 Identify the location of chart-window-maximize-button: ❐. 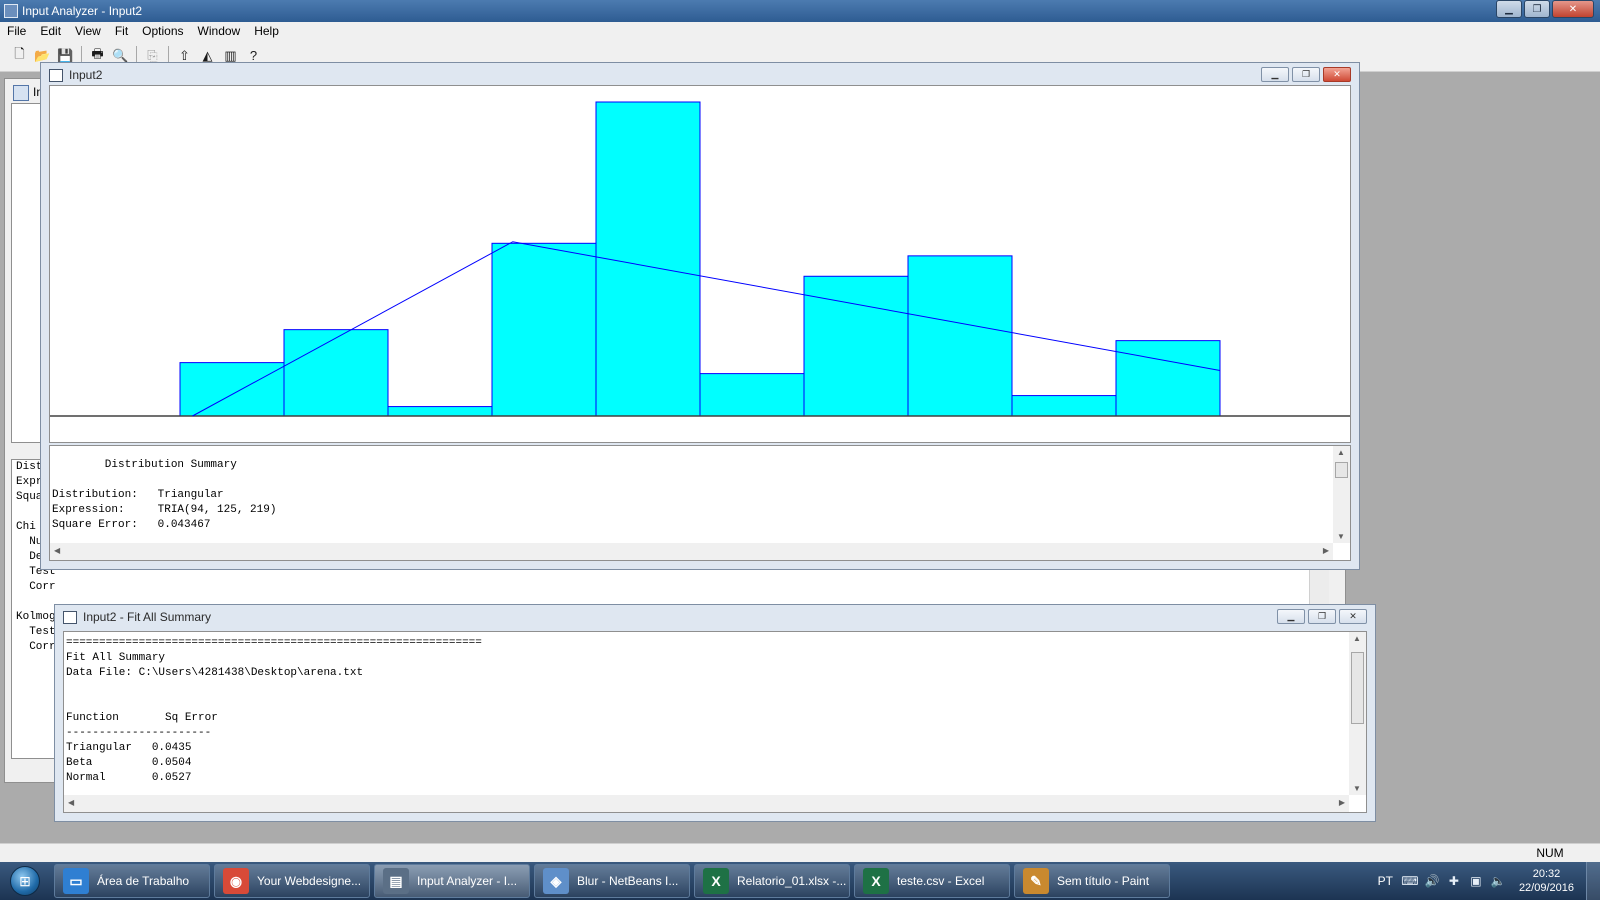
(1306, 74).